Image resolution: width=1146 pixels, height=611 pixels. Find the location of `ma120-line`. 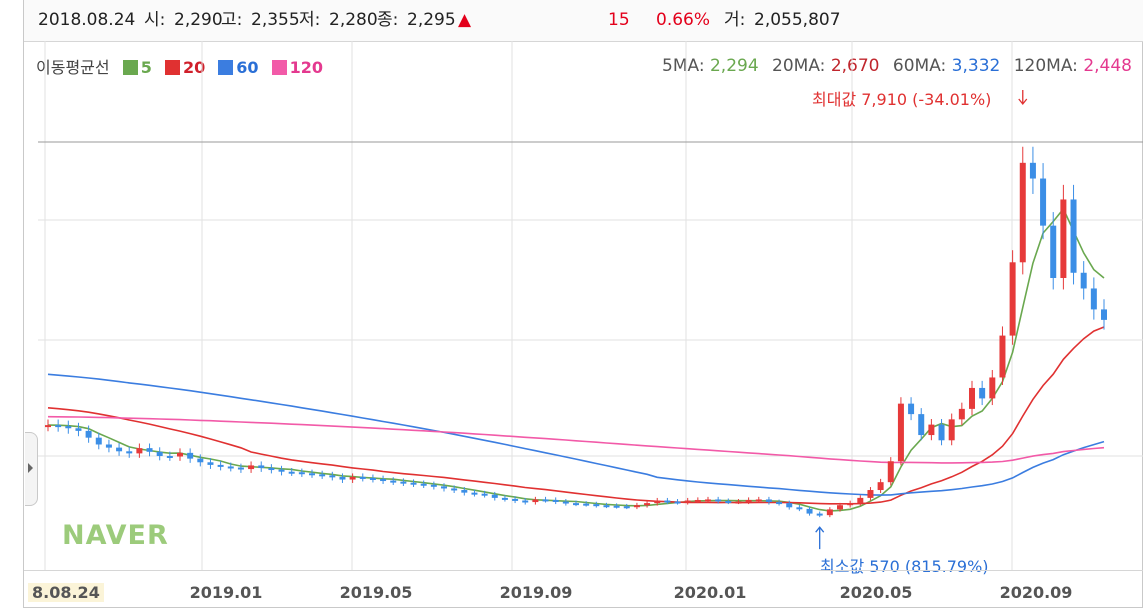

ma120-line is located at coordinates (576, 439).